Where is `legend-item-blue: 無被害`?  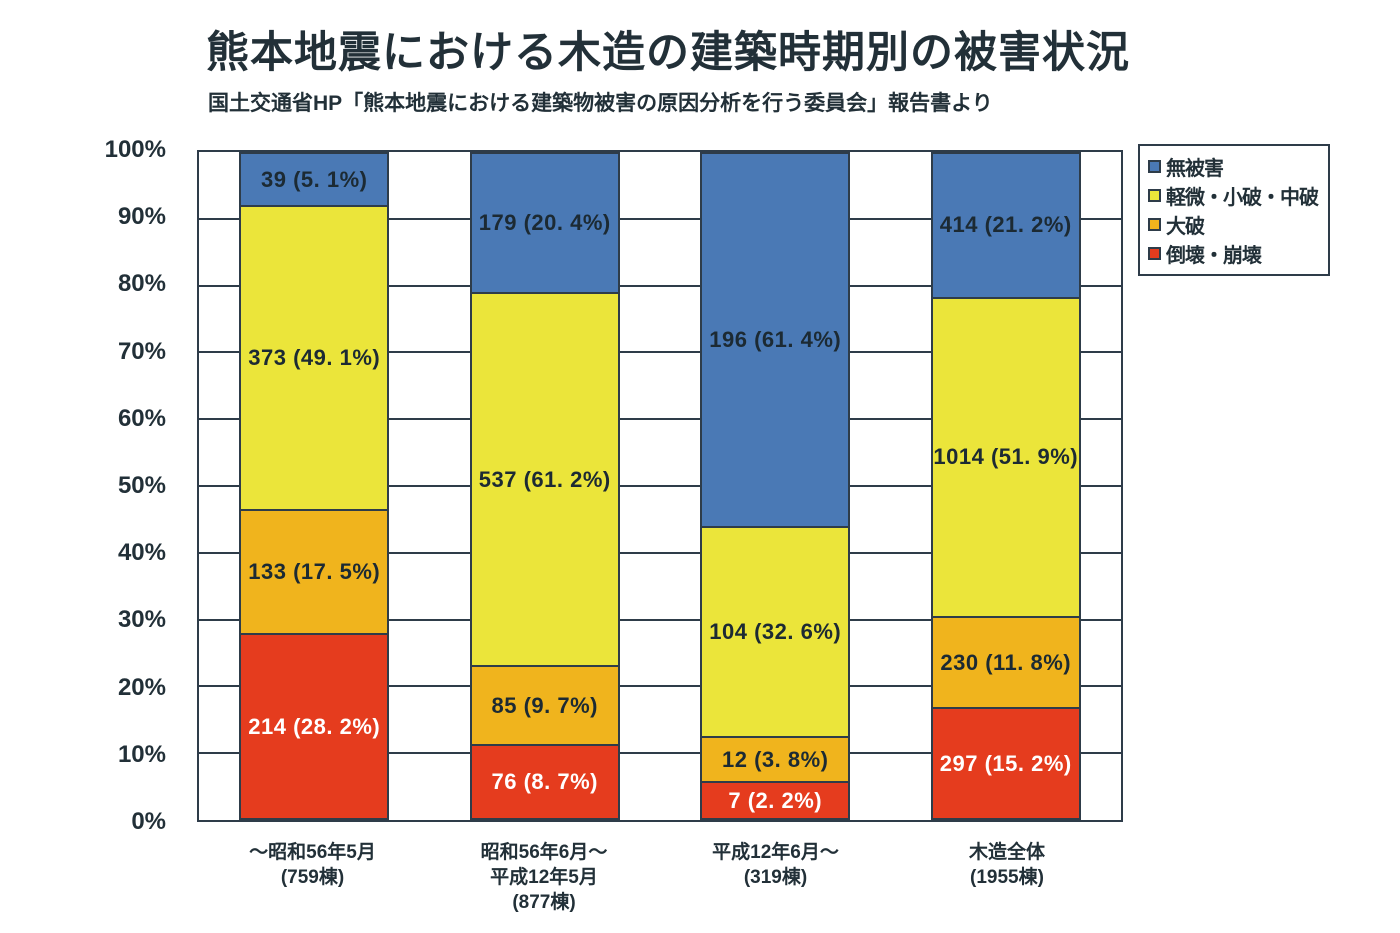
legend-item-blue: 無被害 is located at coordinates (1234, 166).